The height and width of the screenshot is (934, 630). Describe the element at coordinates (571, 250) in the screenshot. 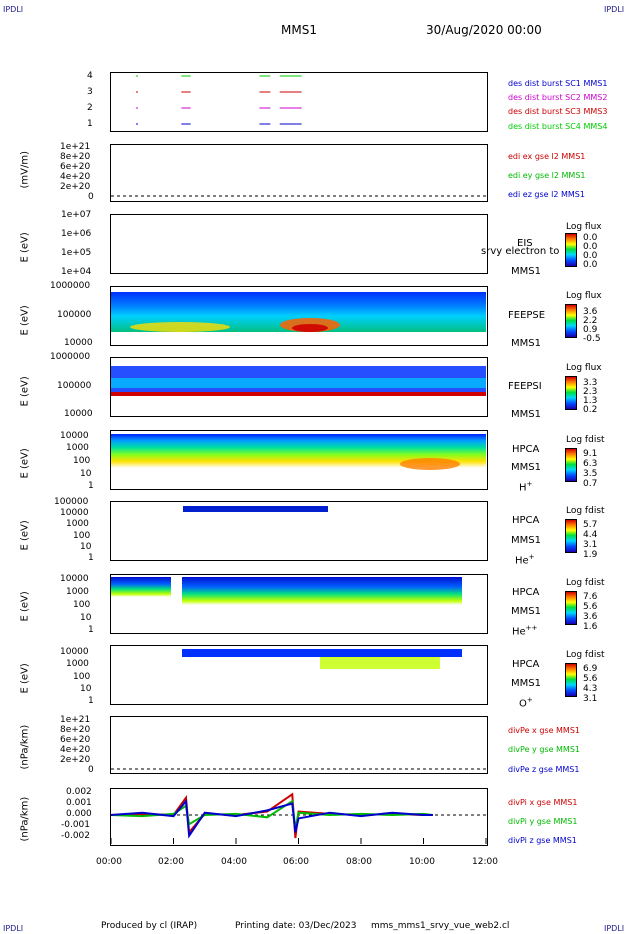

I see `eis-colorbar` at that location.